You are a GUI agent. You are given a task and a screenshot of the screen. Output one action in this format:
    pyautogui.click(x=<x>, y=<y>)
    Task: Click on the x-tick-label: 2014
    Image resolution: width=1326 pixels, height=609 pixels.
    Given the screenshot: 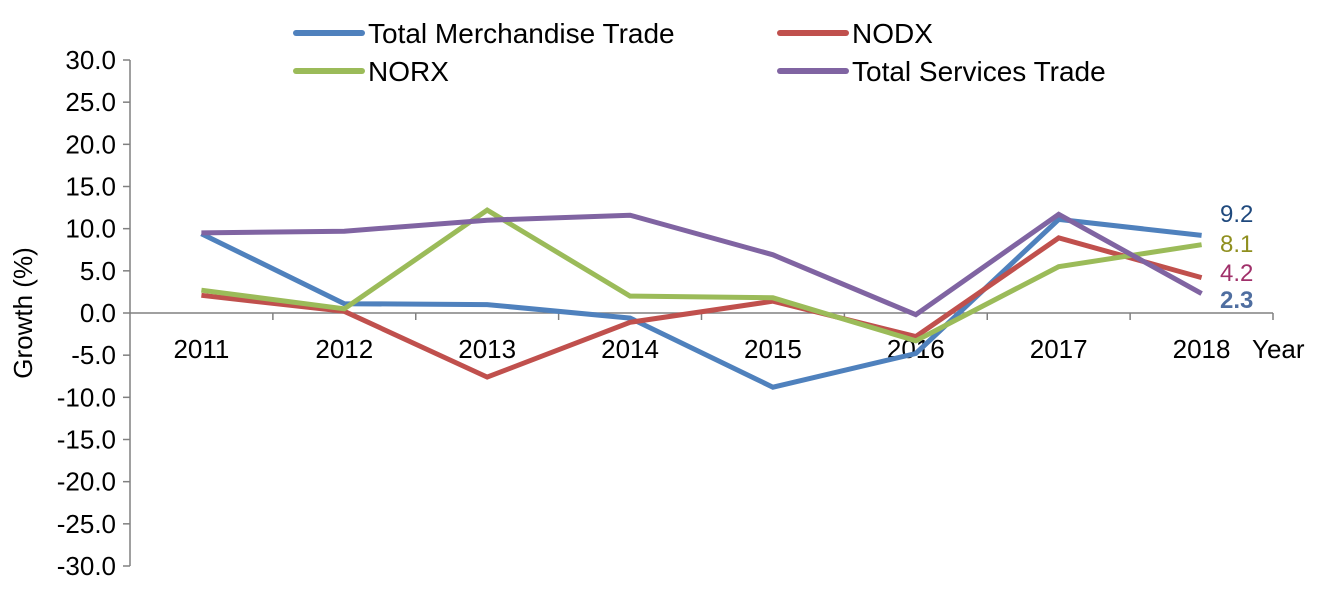 What is the action you would take?
    pyautogui.click(x=630, y=349)
    